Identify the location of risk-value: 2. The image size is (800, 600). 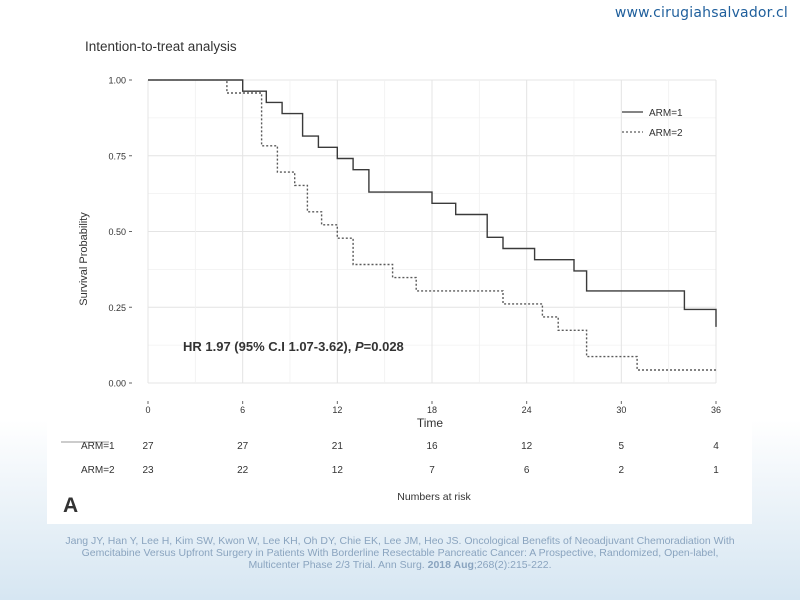
(622, 470).